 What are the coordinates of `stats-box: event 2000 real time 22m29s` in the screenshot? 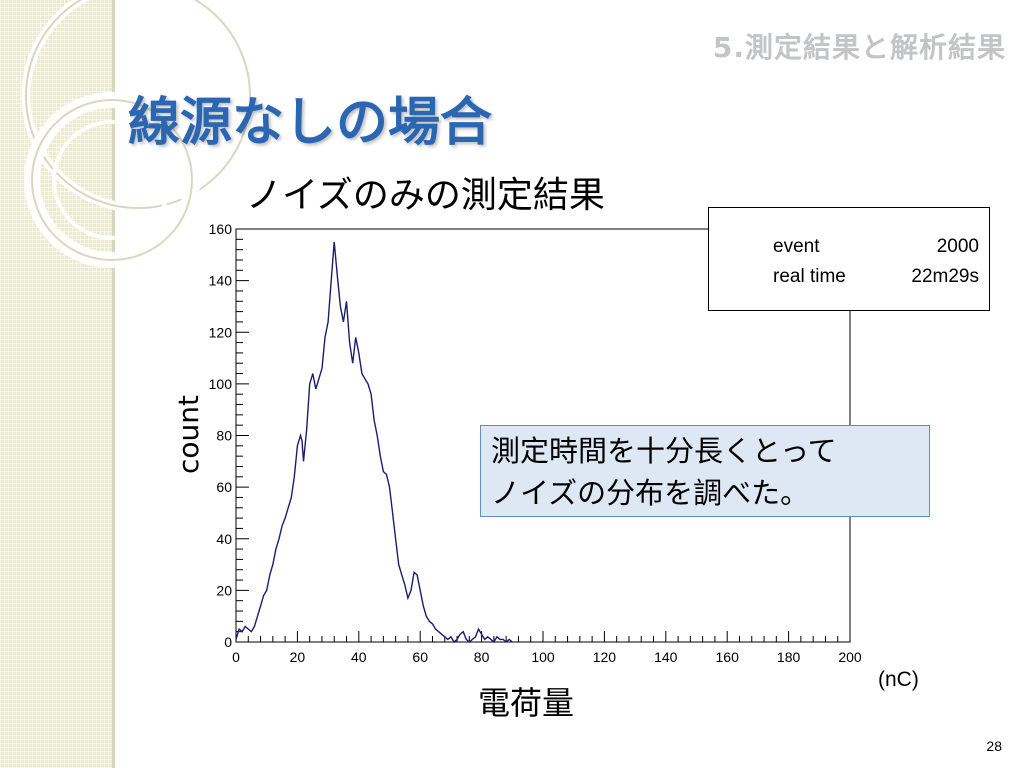 It's located at (849, 259).